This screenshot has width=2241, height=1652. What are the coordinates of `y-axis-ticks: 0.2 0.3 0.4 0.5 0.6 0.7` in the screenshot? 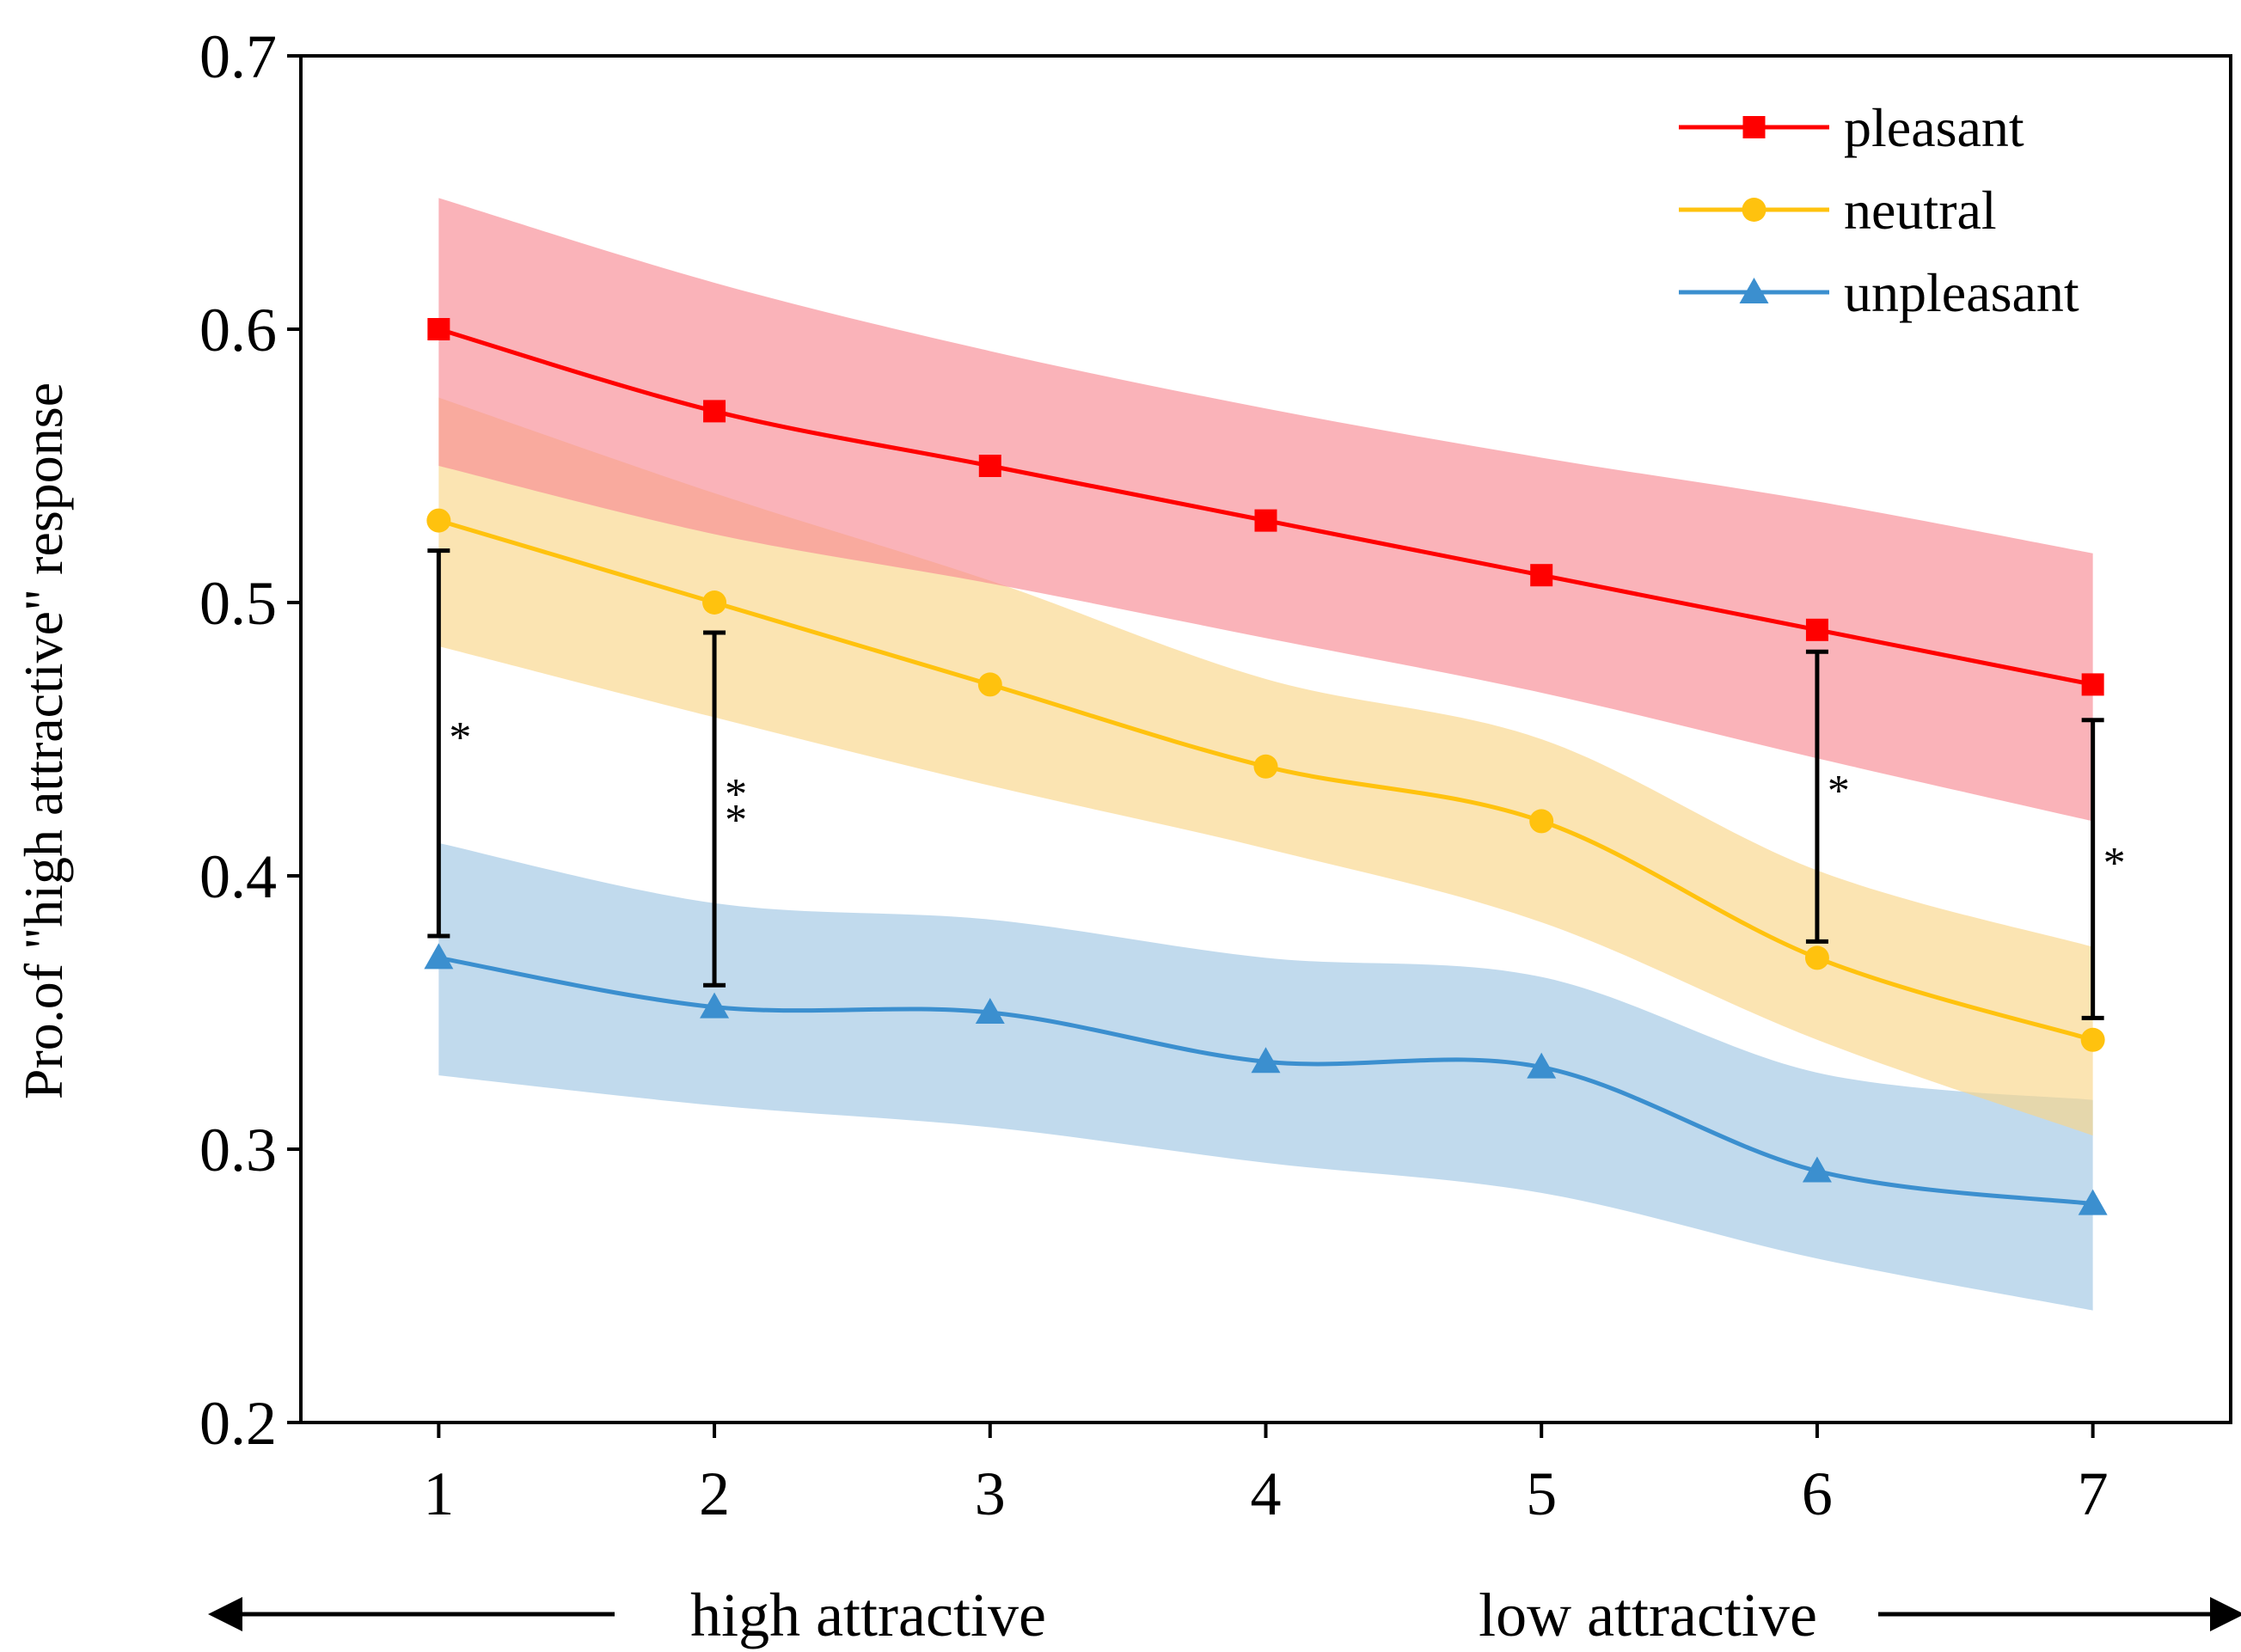 It's located at (250, 740).